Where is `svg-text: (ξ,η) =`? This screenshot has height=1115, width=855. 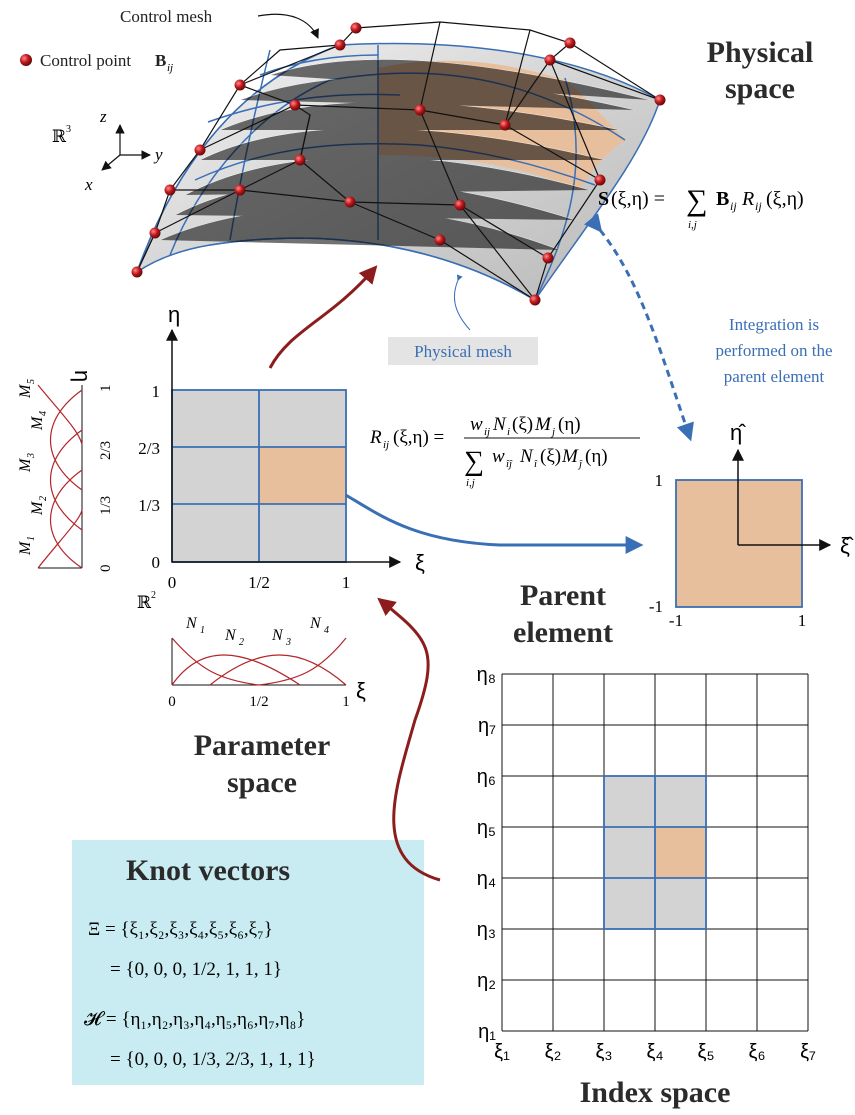 svg-text: (ξ,η) = is located at coordinates (638, 199).